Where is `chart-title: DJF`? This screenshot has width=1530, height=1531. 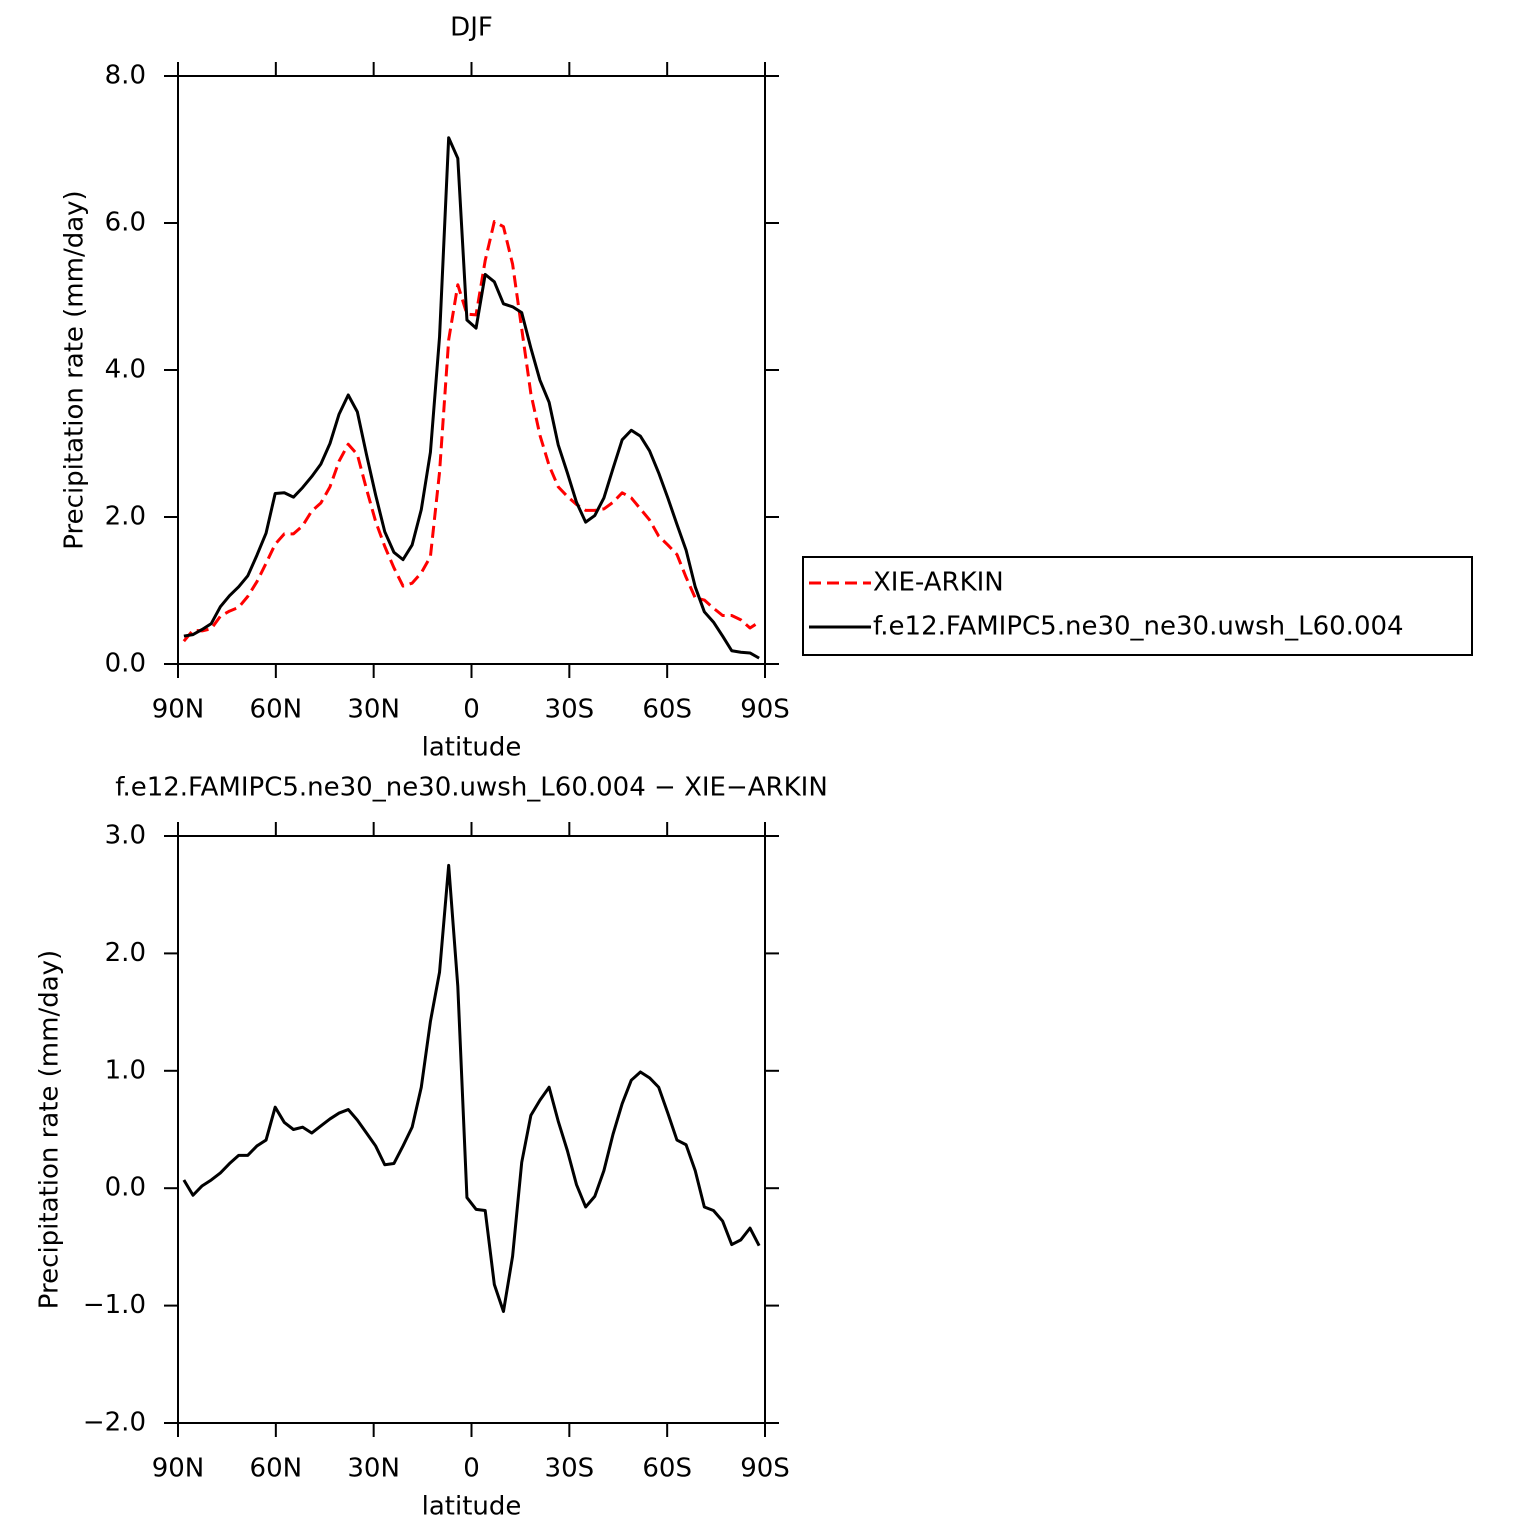 chart-title: DJF is located at coordinates (471, 28).